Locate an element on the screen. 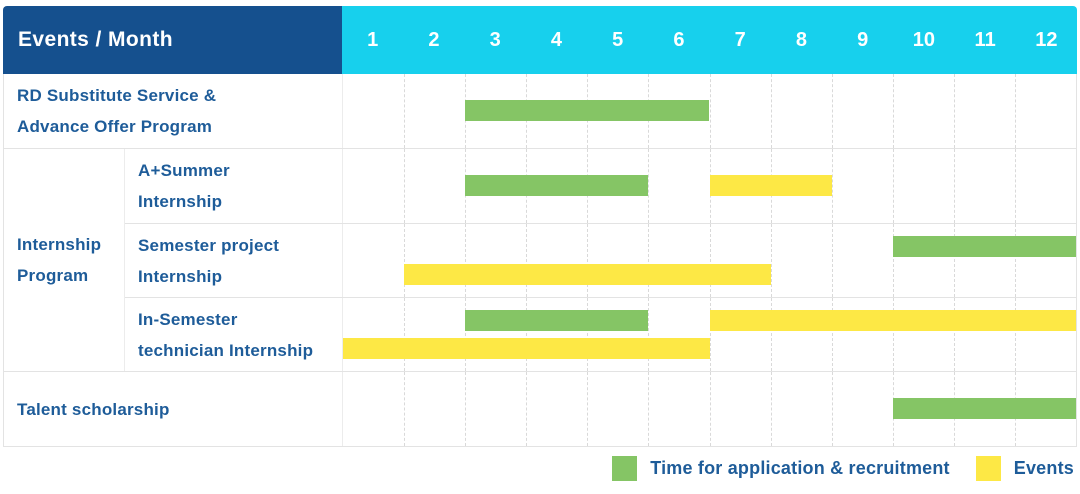  legend-item-recruitment: Time for application & recruitment is located at coordinates (781, 468).